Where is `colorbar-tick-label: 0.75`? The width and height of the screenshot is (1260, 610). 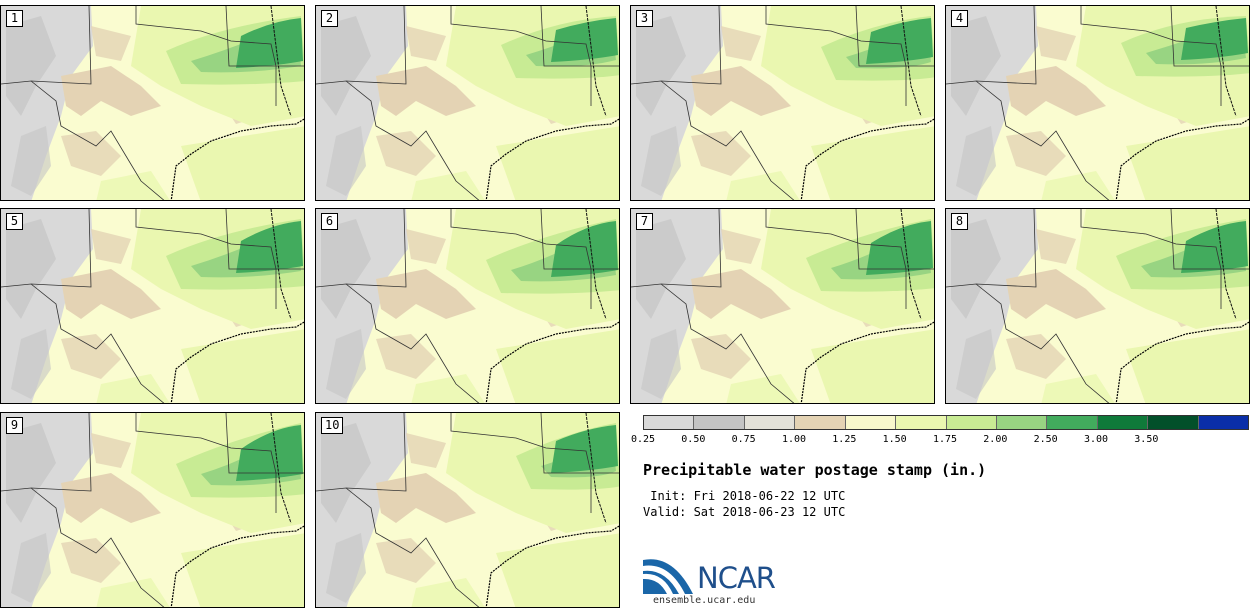 colorbar-tick-label: 0.75 is located at coordinates (743, 439).